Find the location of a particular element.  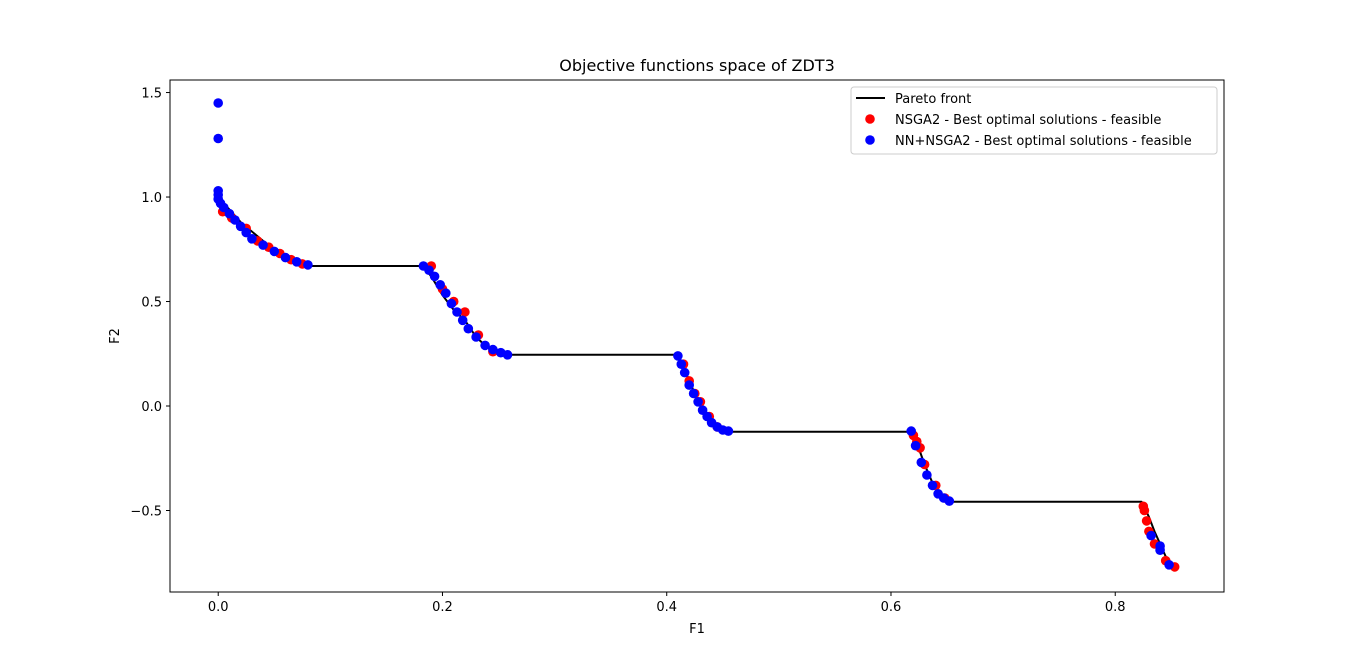

x-tick-label: 0.2 is located at coordinates (442, 607).